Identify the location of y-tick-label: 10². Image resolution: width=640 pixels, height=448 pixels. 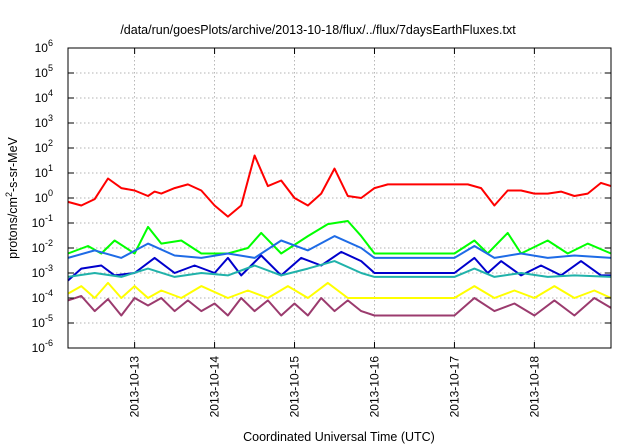
(44, 146).